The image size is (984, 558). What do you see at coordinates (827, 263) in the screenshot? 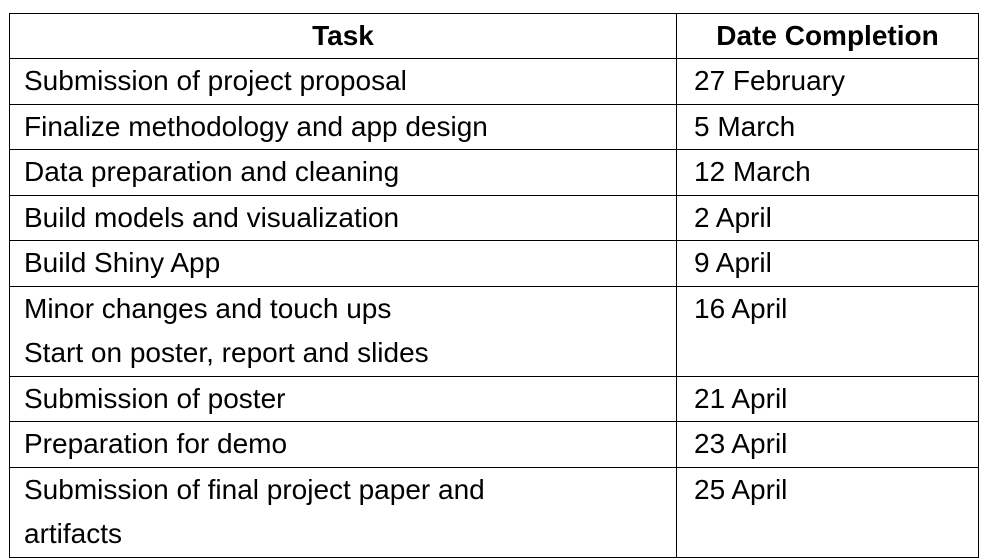
I see `date-cell: 9 April` at bounding box center [827, 263].